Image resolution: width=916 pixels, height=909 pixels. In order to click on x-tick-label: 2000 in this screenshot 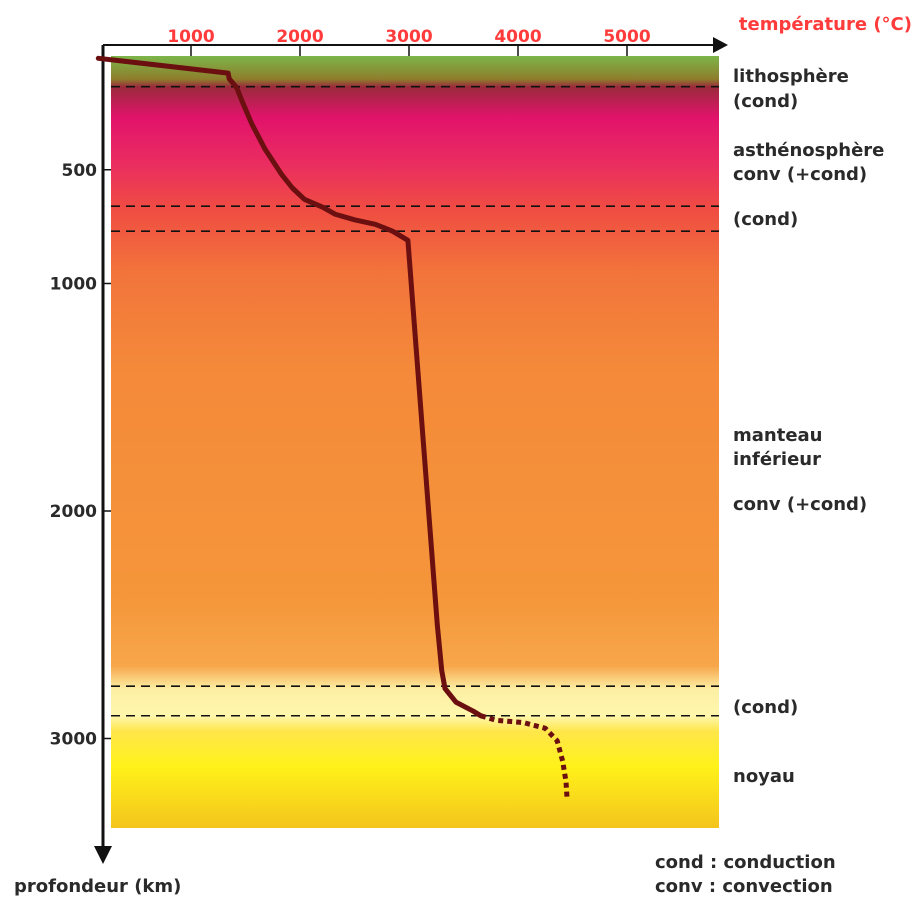, I will do `click(299, 37)`.